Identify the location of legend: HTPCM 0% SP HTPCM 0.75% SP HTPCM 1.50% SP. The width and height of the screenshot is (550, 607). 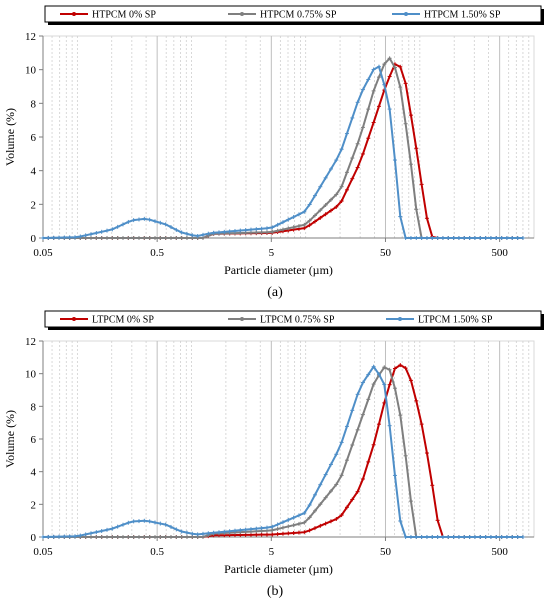
(294, 15).